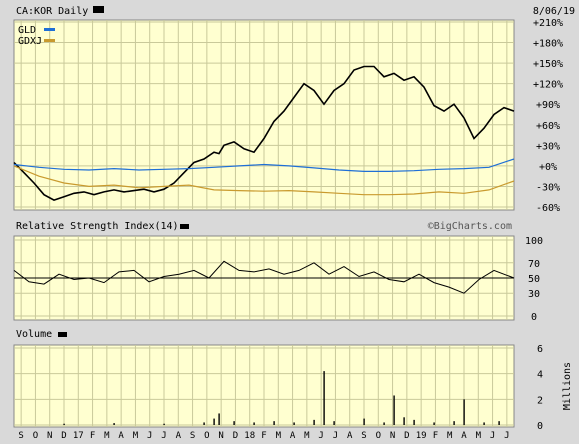 This screenshot has width=579, height=444. I want to click on volume-y-tick-label: 4, so click(540, 375).